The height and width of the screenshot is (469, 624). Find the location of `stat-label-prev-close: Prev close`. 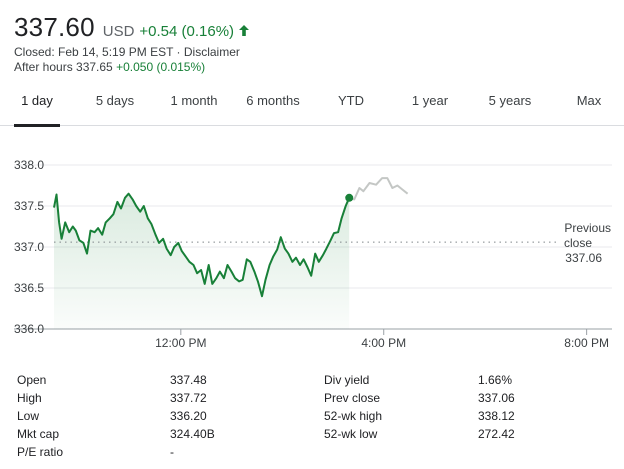

stat-label-prev-close: Prev close is located at coordinates (352, 398).